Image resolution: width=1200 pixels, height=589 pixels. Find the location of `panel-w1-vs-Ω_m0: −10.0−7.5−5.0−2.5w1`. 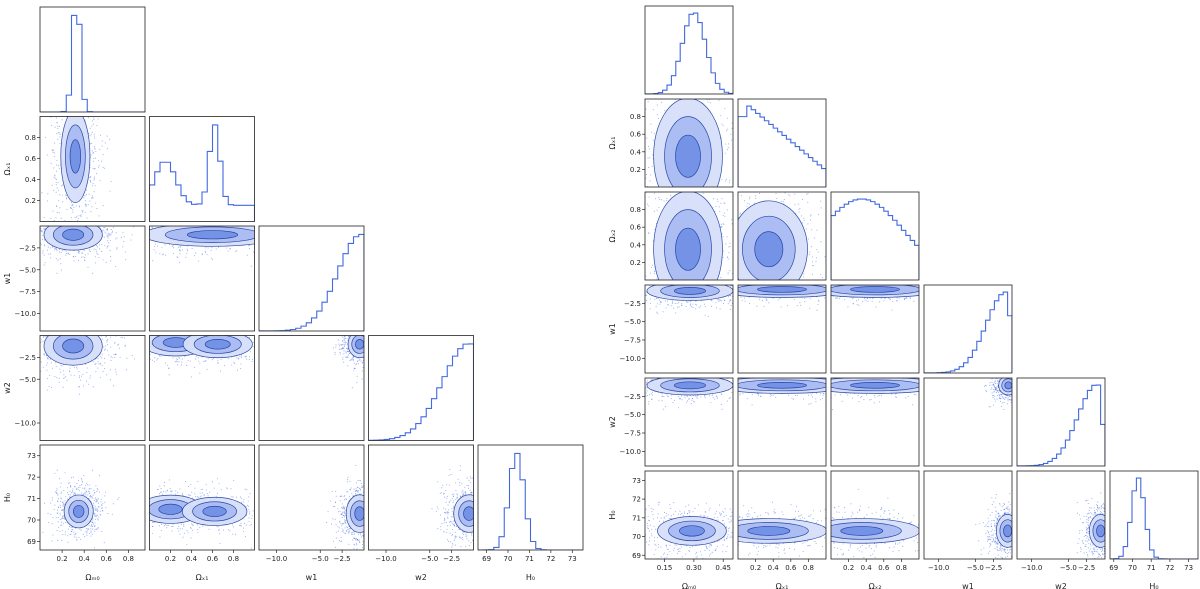

panel-w1-vs-Ω_m0: −10.0−7.5−5.0−2.5w1 is located at coordinates (77, 262).